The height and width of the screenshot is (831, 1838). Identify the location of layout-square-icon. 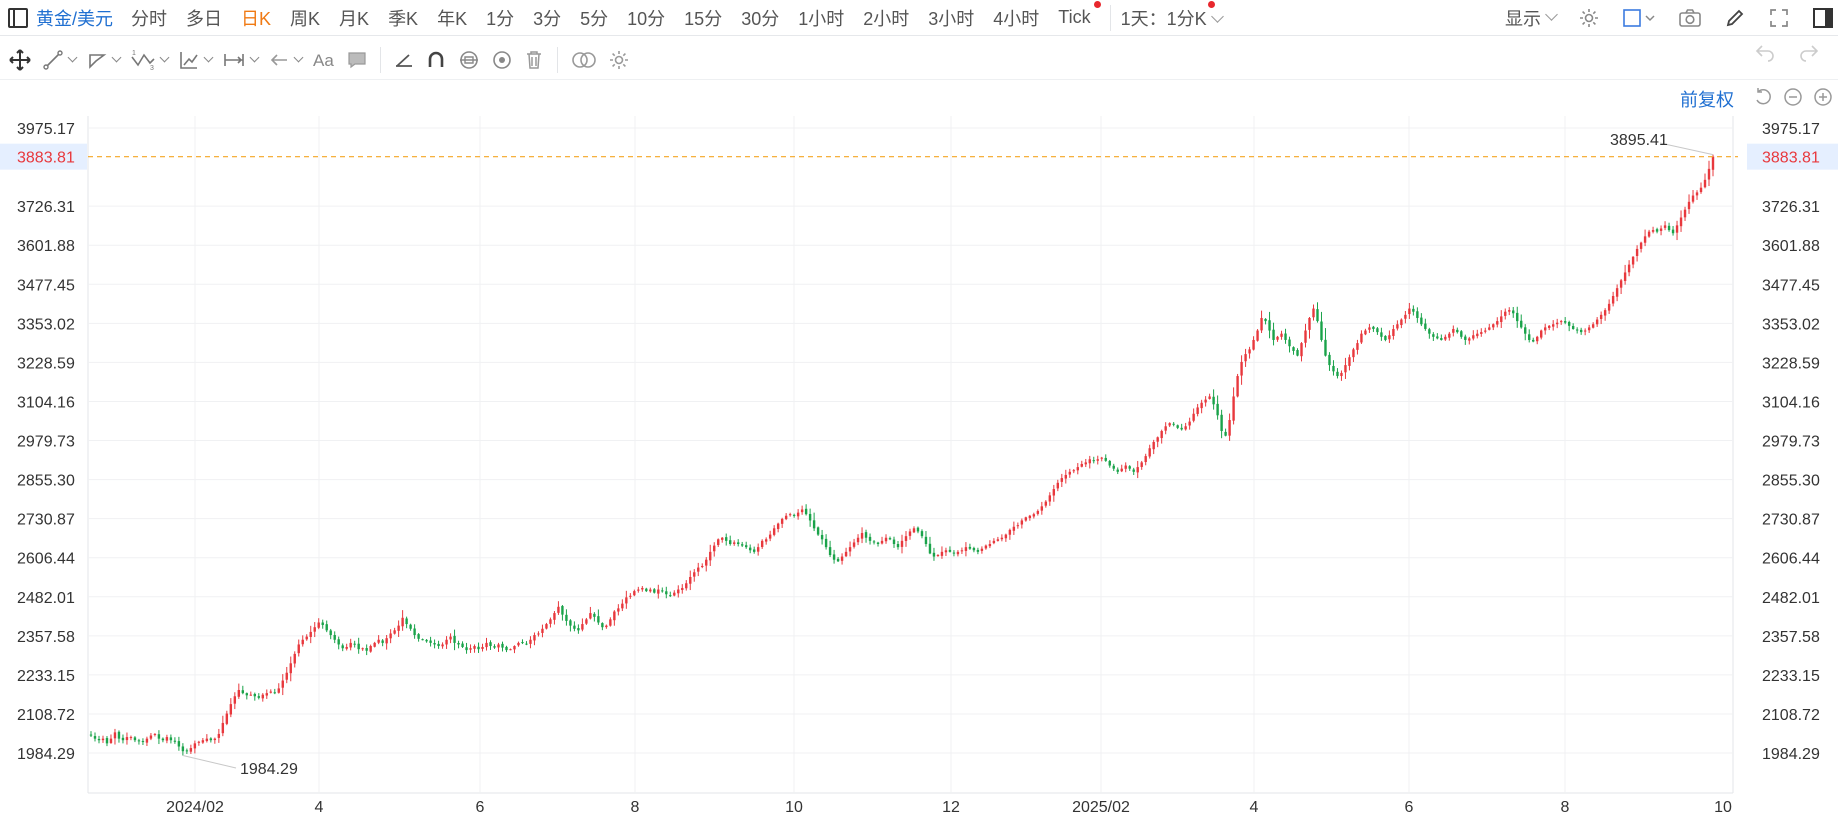
(1639, 18).